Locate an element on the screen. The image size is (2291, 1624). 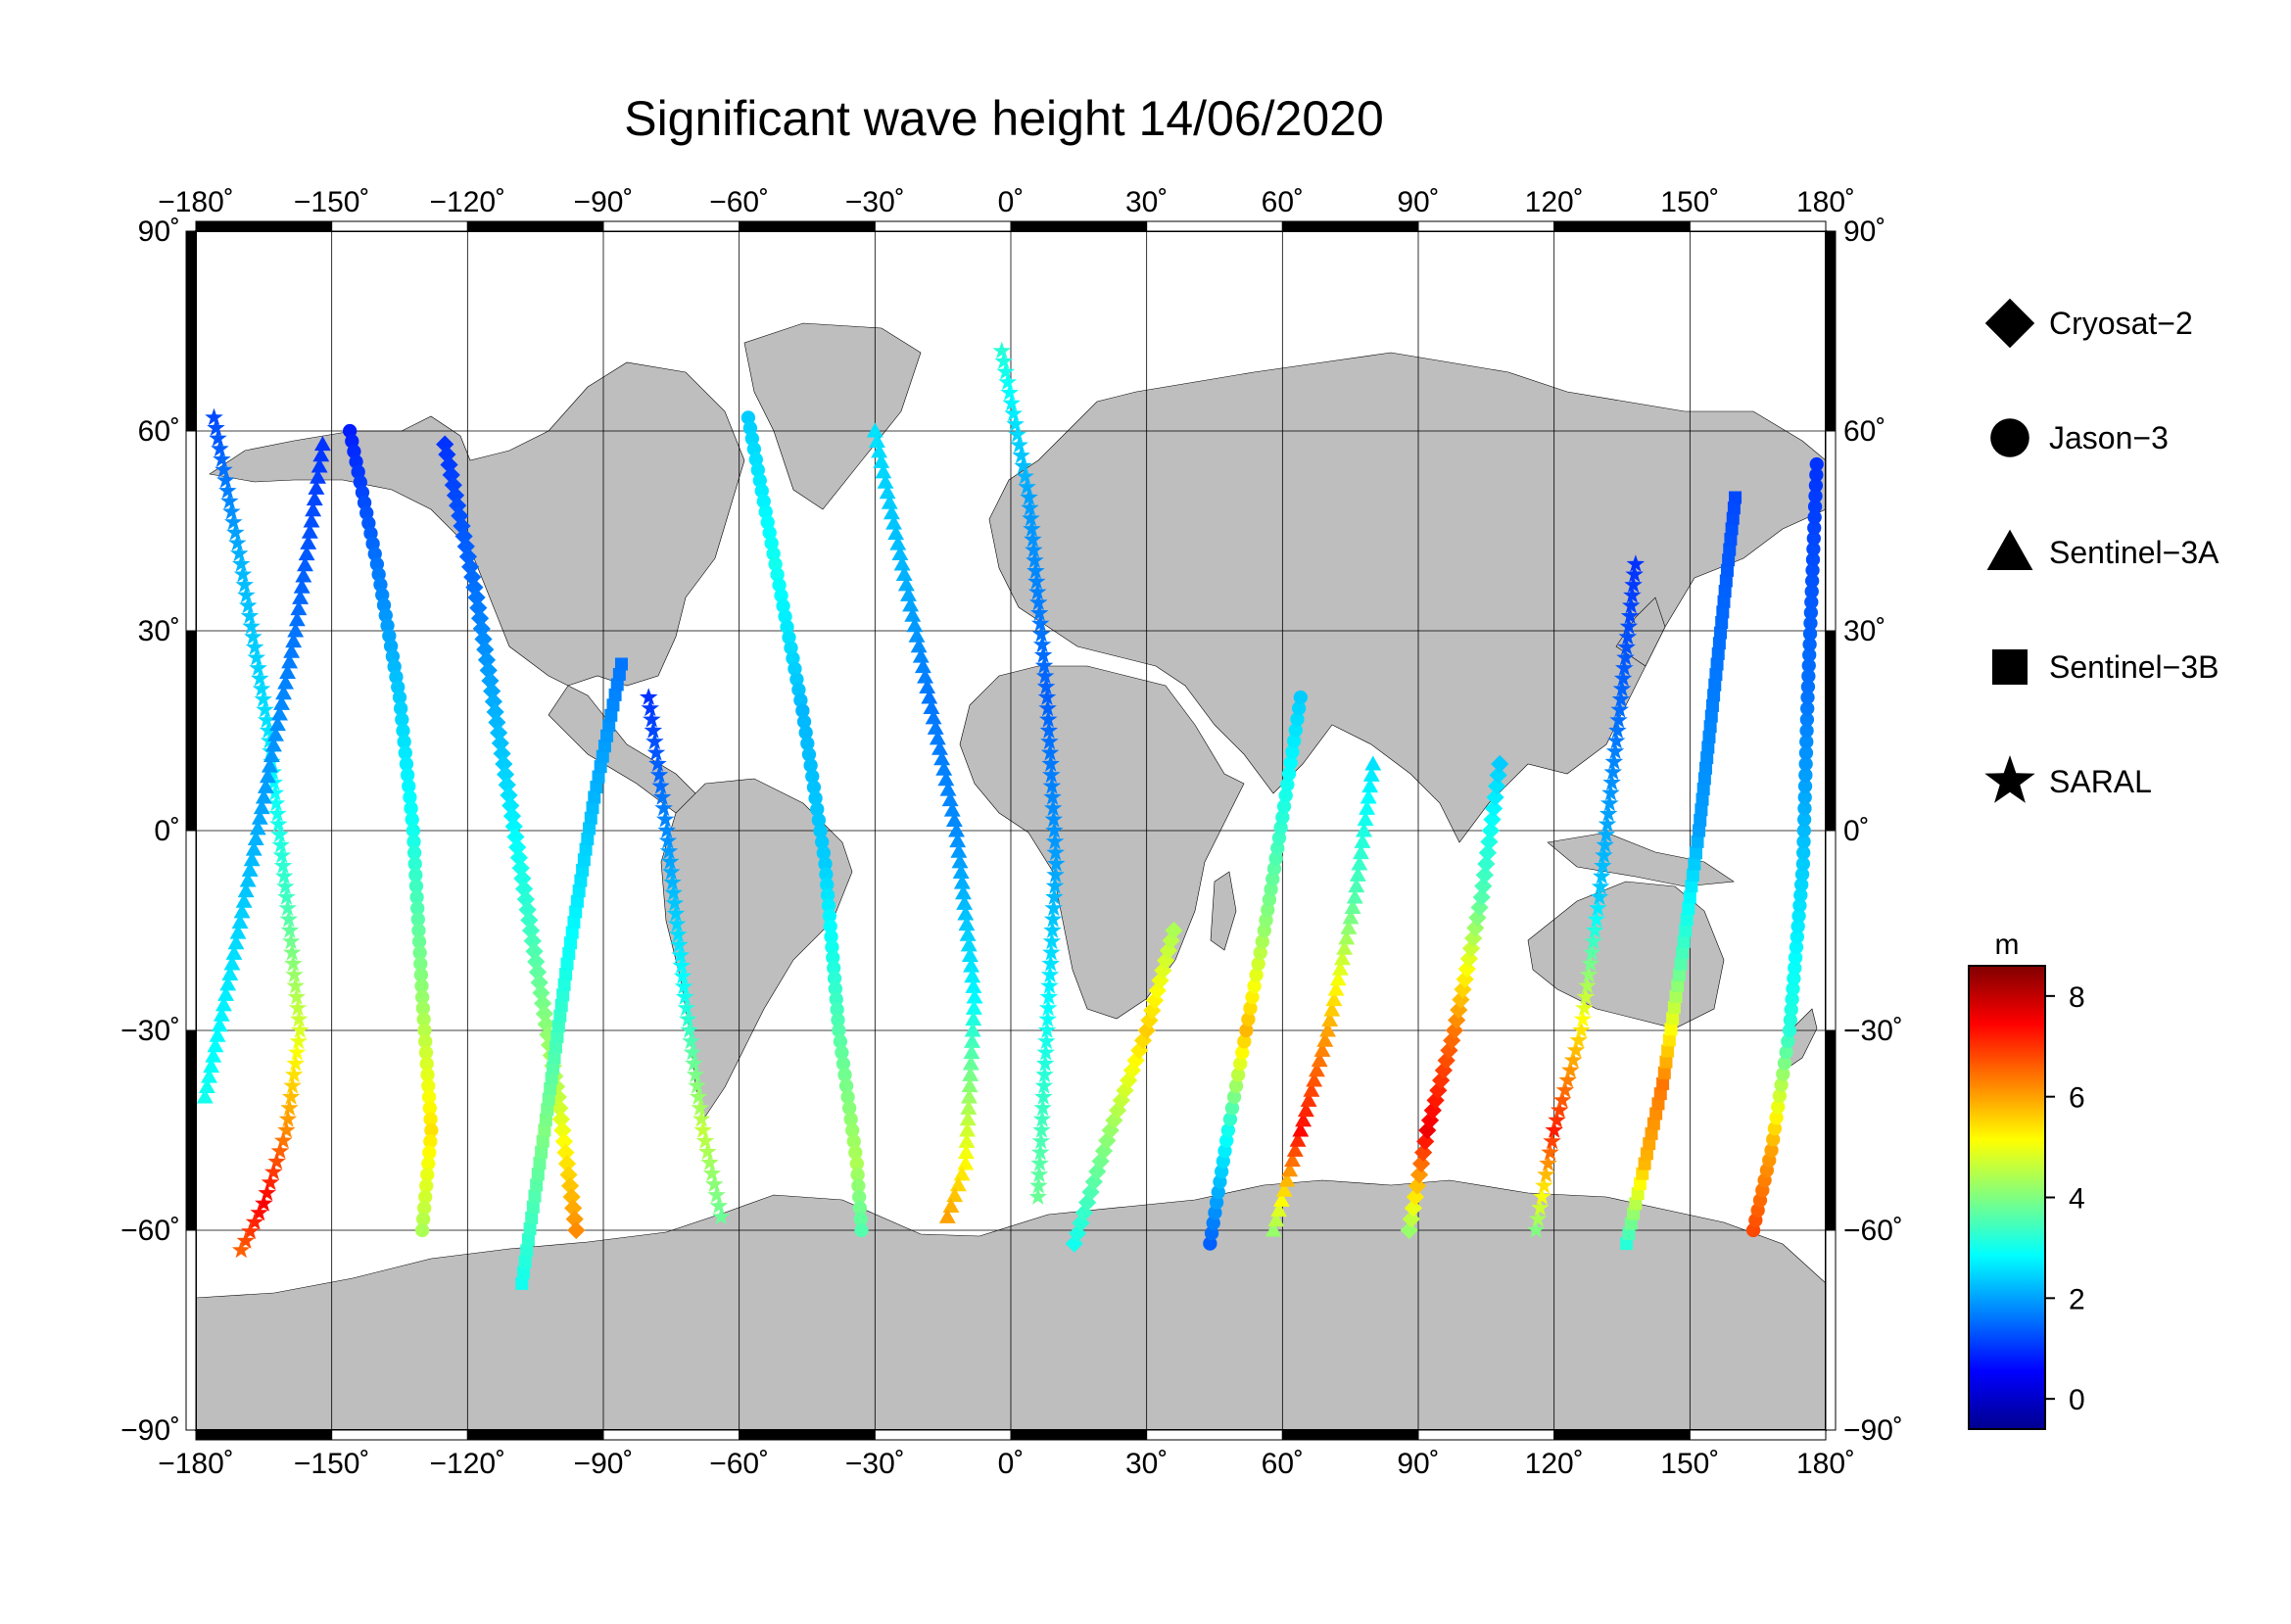
legend-label: SARAL is located at coordinates (2100, 781).